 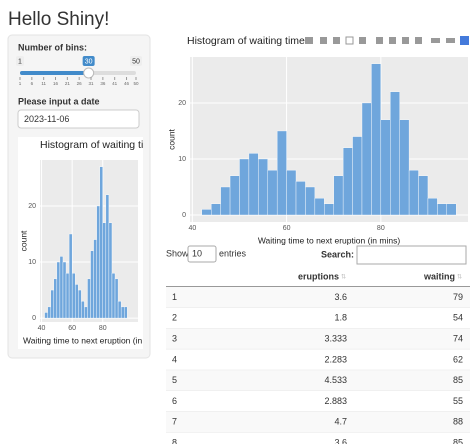 What do you see at coordinates (72, 328) in the screenshot?
I see `x-tick-label: 60` at bounding box center [72, 328].